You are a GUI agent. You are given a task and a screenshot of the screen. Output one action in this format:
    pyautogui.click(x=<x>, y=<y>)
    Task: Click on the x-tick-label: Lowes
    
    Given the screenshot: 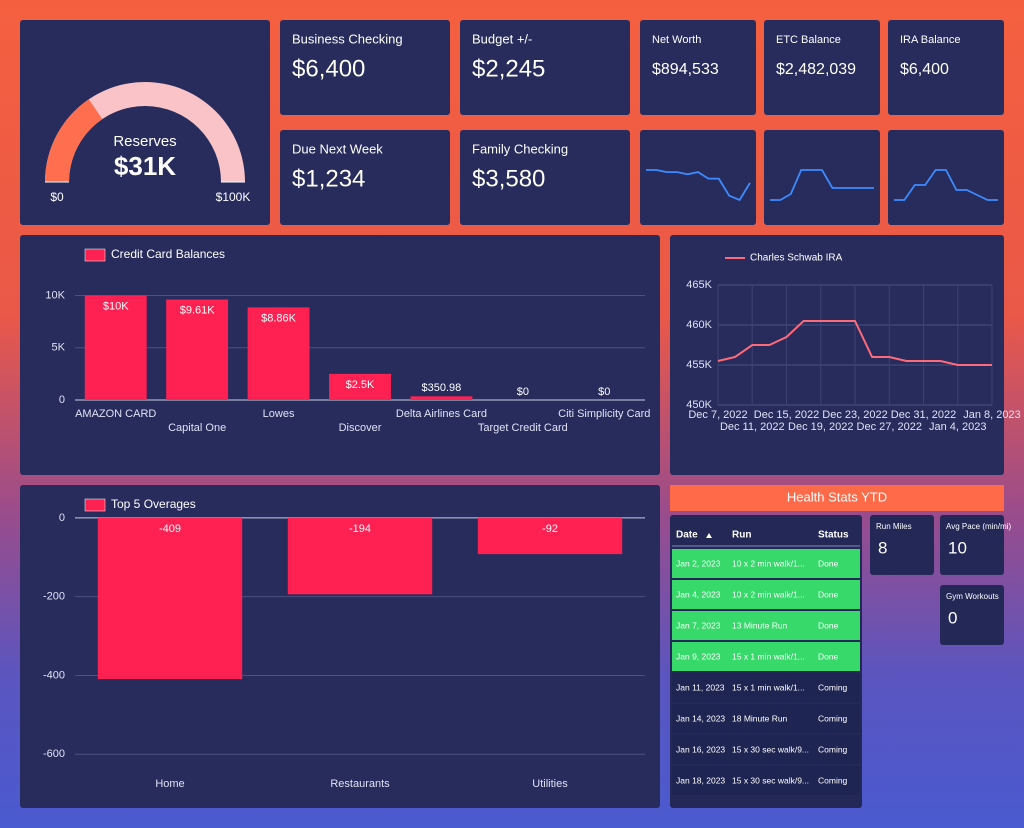 What is the action you would take?
    pyautogui.click(x=279, y=414)
    